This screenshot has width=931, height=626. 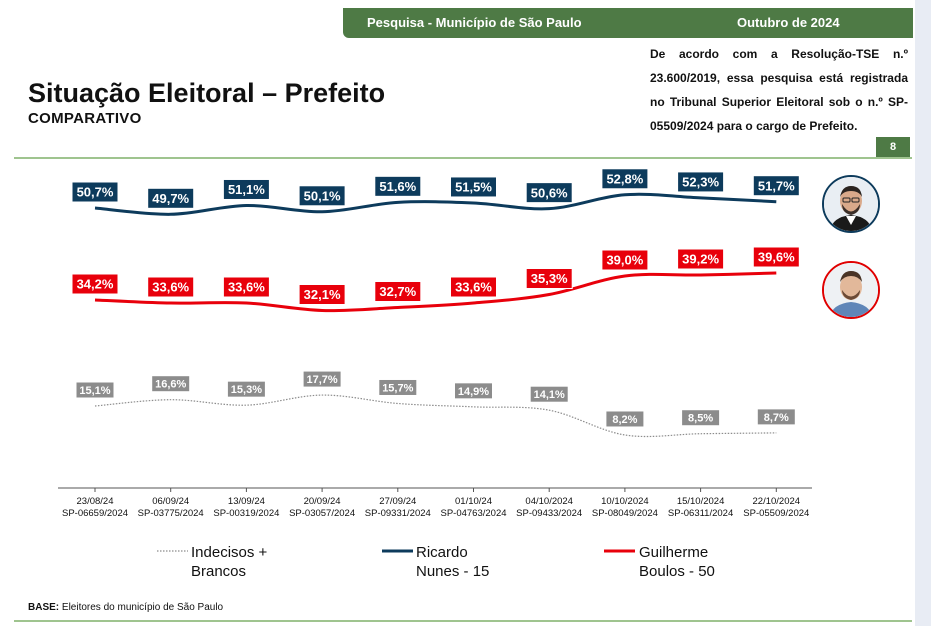 I want to click on data-label-indecisos: 17,7%, so click(x=322, y=379).